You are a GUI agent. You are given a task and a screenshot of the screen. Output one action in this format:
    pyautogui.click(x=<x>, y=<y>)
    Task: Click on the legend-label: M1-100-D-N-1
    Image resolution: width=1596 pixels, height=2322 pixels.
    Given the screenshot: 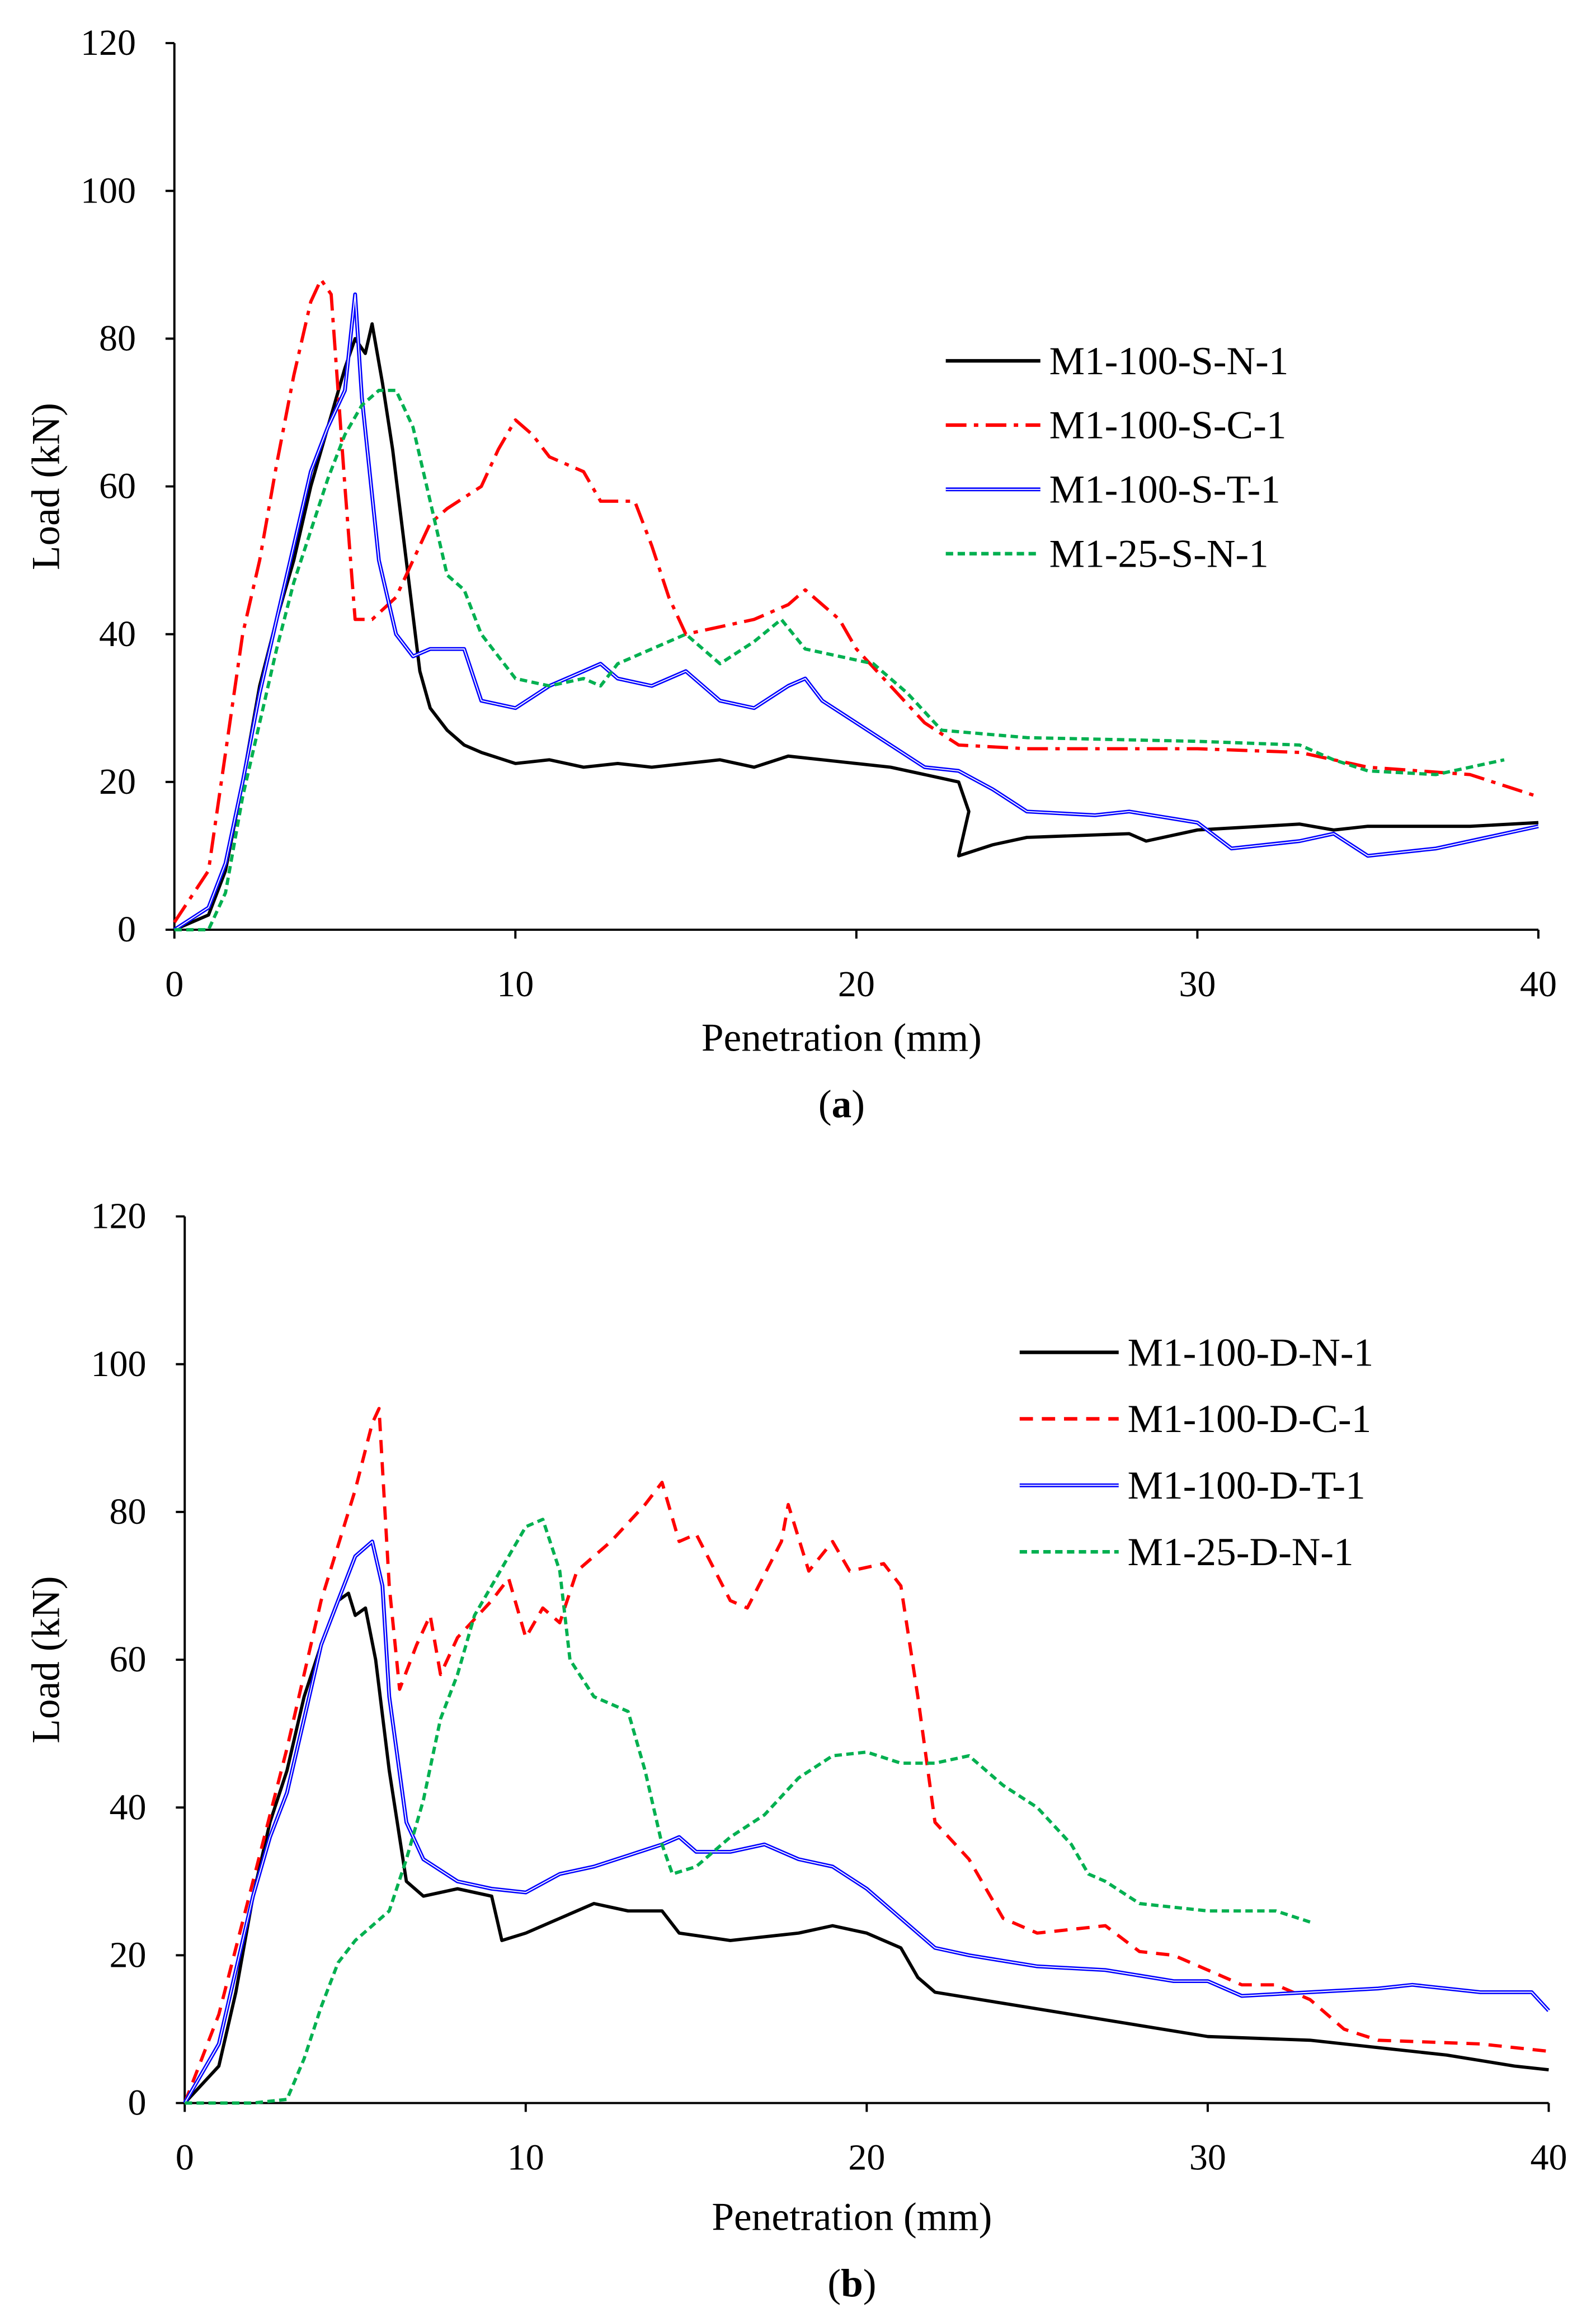 What is the action you would take?
    pyautogui.click(x=1251, y=1352)
    